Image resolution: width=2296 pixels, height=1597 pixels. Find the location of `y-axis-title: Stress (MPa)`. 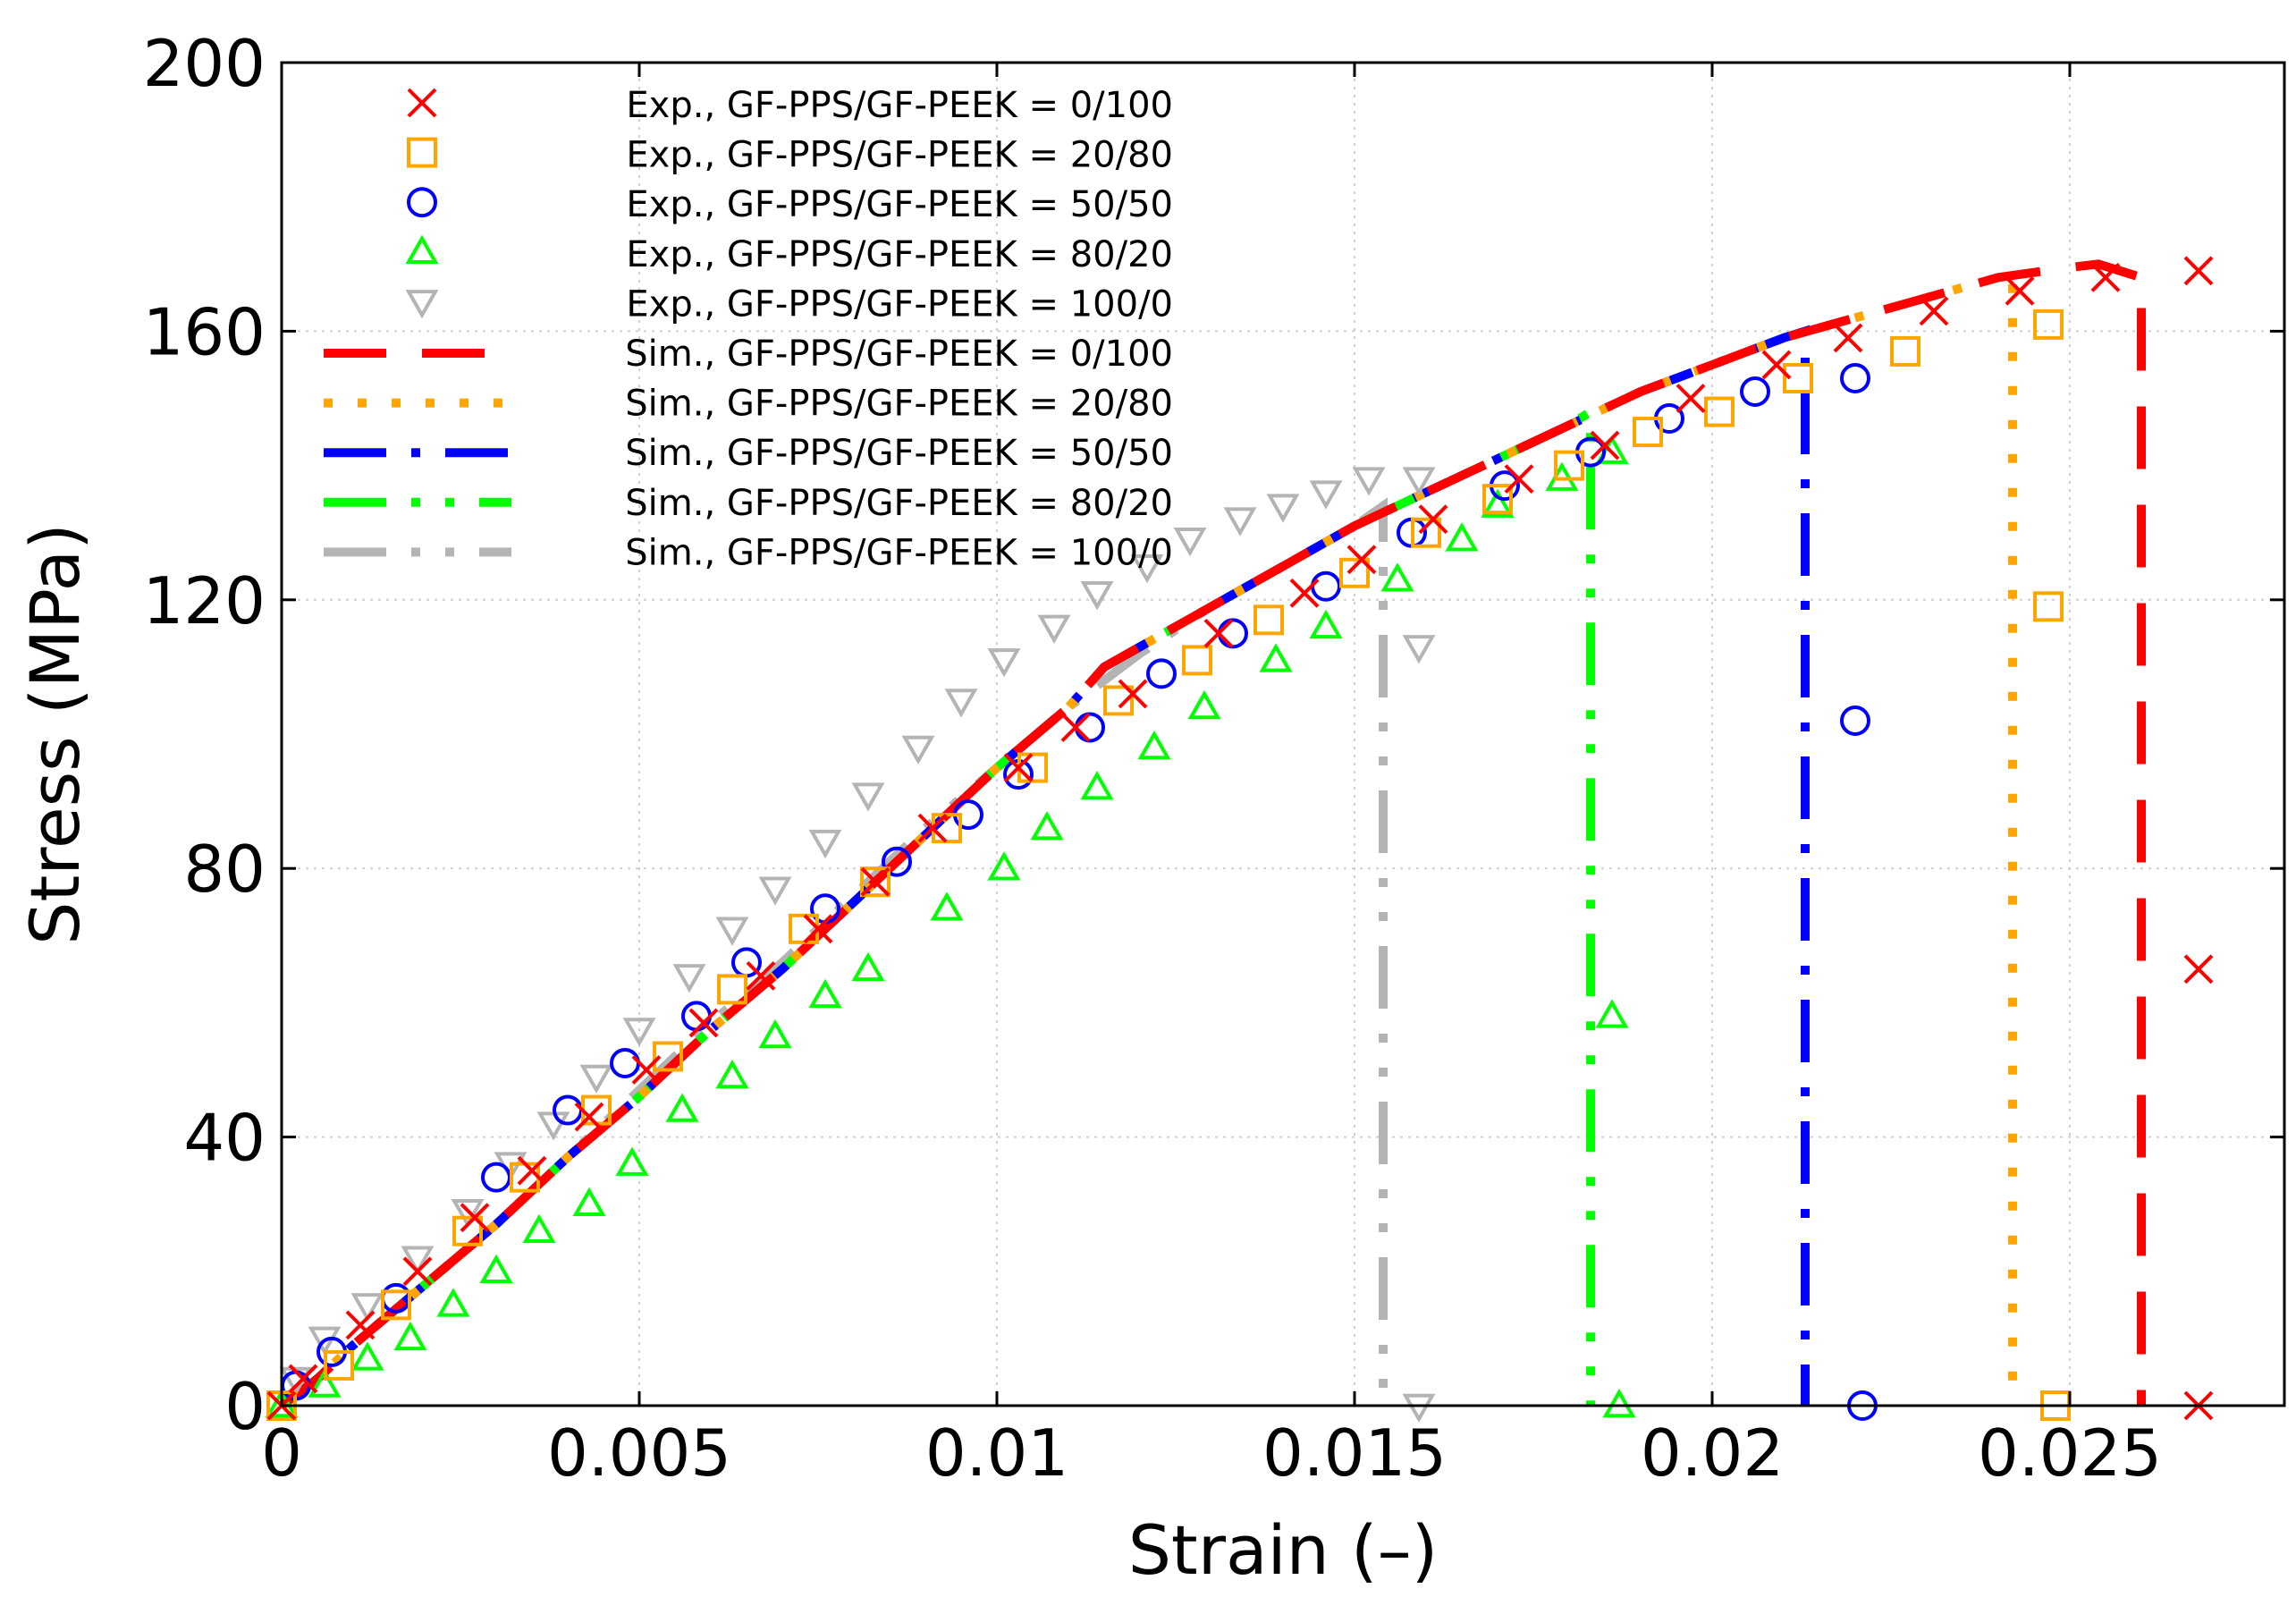

y-axis-title: Stress (MPa) is located at coordinates (55, 734).